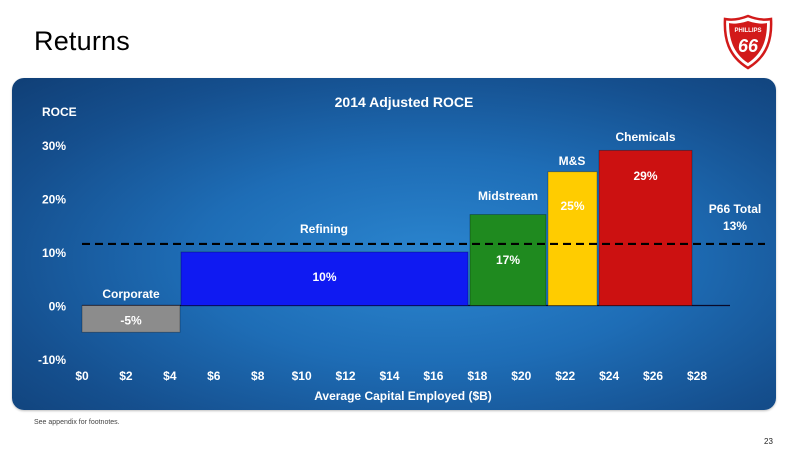 This screenshot has width=800, height=450. Describe the element at coordinates (214, 376) in the screenshot. I see `x-tick-label: $6` at that location.